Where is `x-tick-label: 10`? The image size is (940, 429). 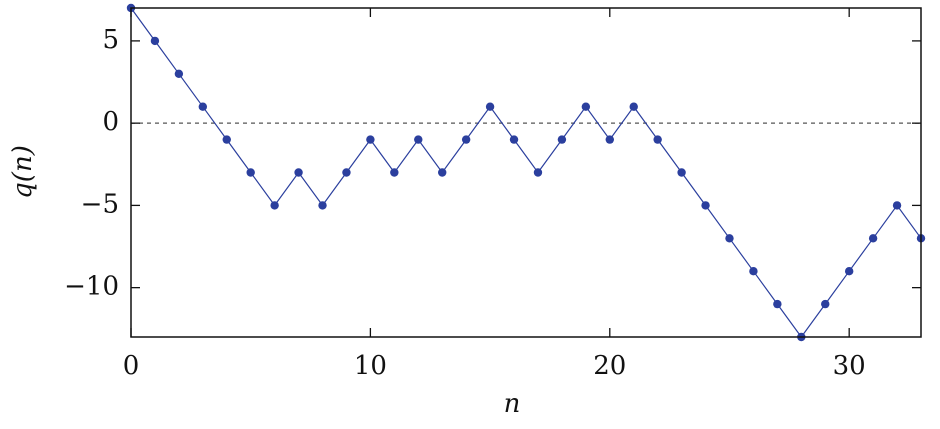 x-tick-label: 10 is located at coordinates (370, 366).